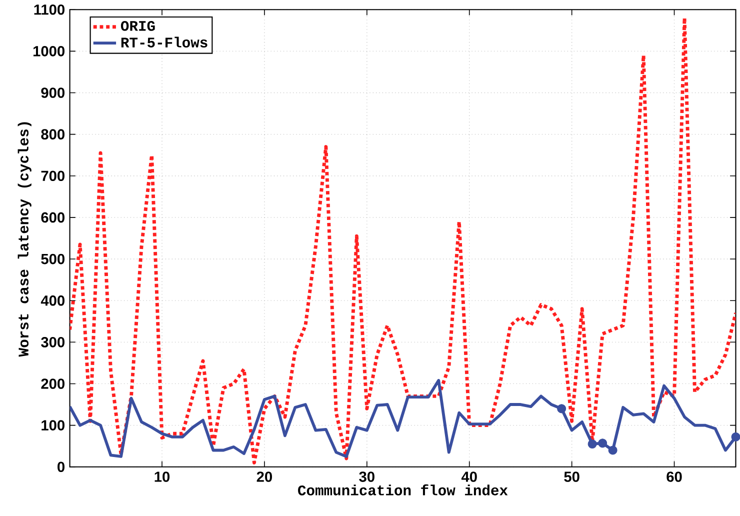  I want to click on y-tick-label: 1000, so click(48, 51).